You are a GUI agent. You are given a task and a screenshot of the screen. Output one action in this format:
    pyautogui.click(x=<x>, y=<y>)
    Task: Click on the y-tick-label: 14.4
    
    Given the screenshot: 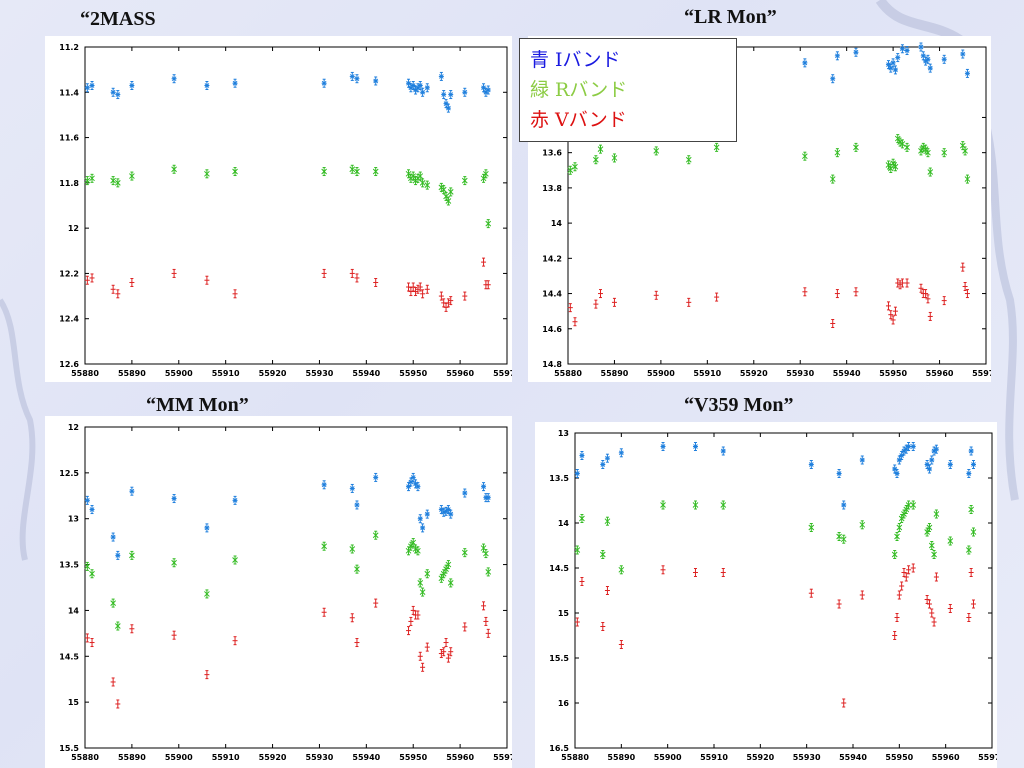 What is the action you would take?
    pyautogui.click(x=552, y=294)
    